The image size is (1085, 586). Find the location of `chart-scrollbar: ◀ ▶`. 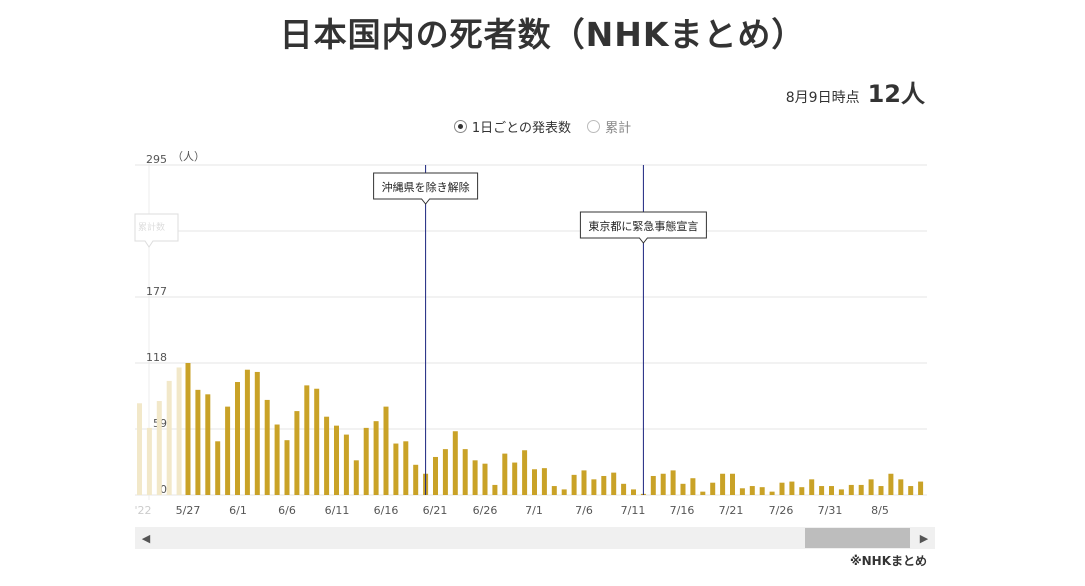

chart-scrollbar: ◀ ▶ is located at coordinates (535, 538).